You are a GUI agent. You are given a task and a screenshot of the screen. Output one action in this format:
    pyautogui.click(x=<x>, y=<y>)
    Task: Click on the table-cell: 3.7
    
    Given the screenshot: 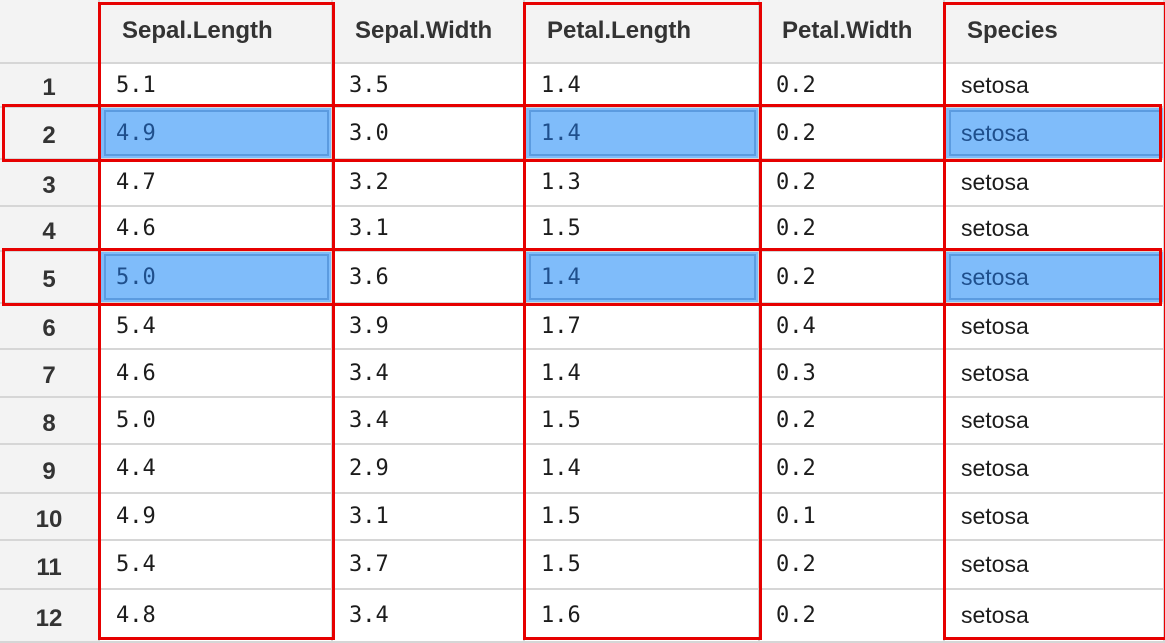 What is the action you would take?
    pyautogui.click(x=429, y=565)
    